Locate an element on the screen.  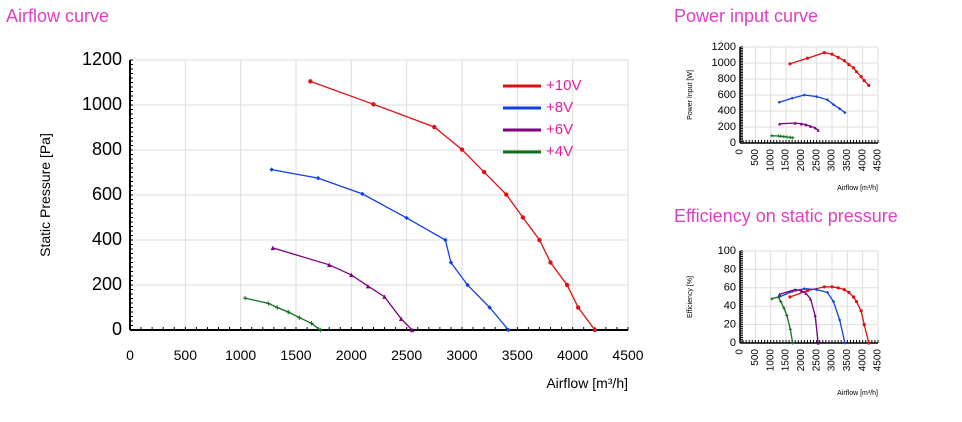
y-tick-label: 80 is located at coordinates (730, 269).